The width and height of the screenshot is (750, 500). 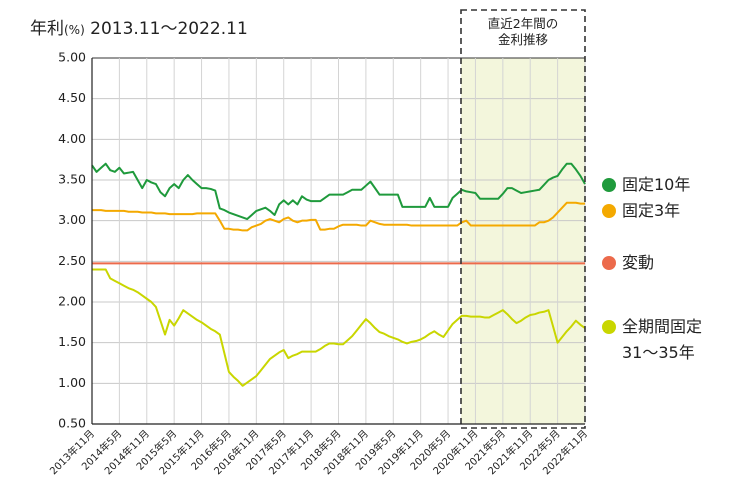 I want to click on legend-label: 全期間固定 31〜35年, so click(x=662, y=339).